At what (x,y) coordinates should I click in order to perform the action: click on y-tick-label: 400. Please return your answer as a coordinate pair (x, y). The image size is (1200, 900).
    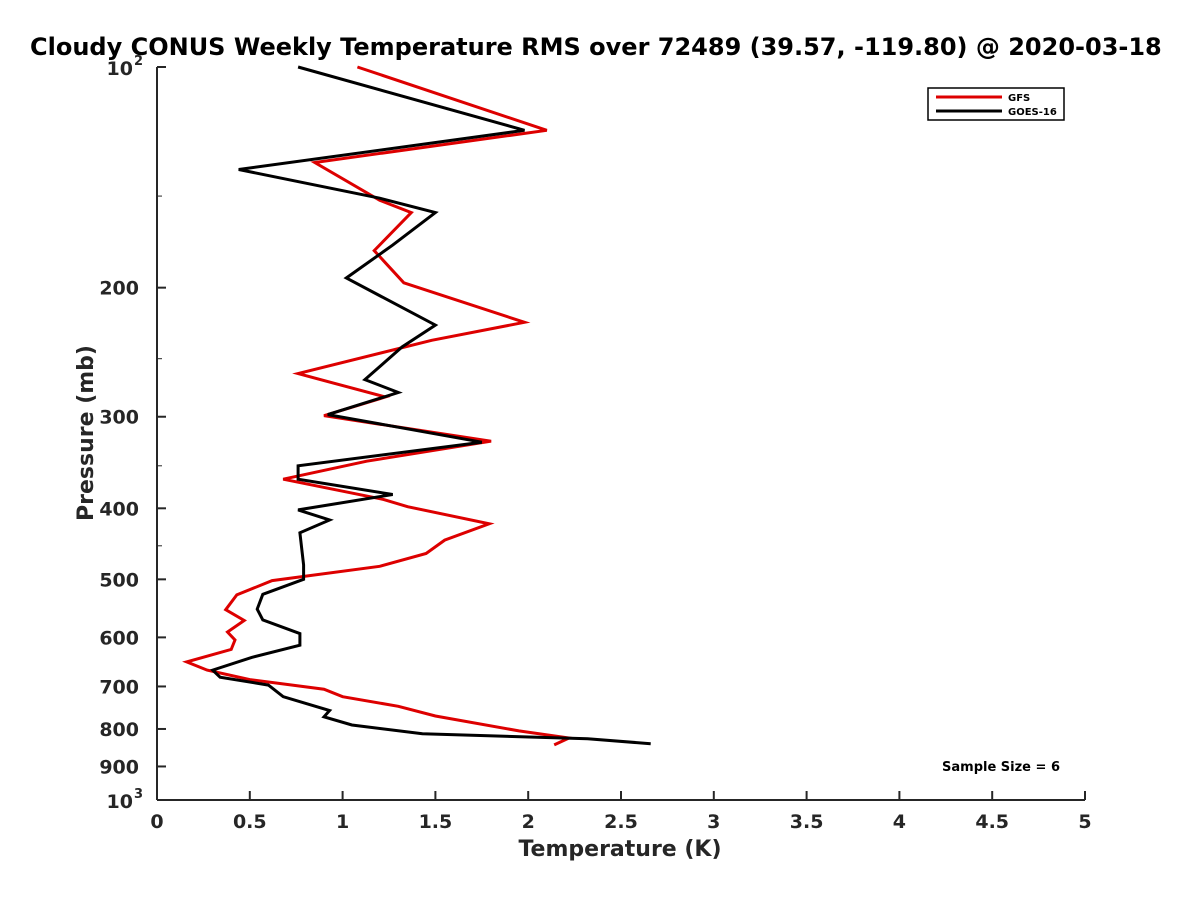
    Looking at the image, I should click on (119, 509).